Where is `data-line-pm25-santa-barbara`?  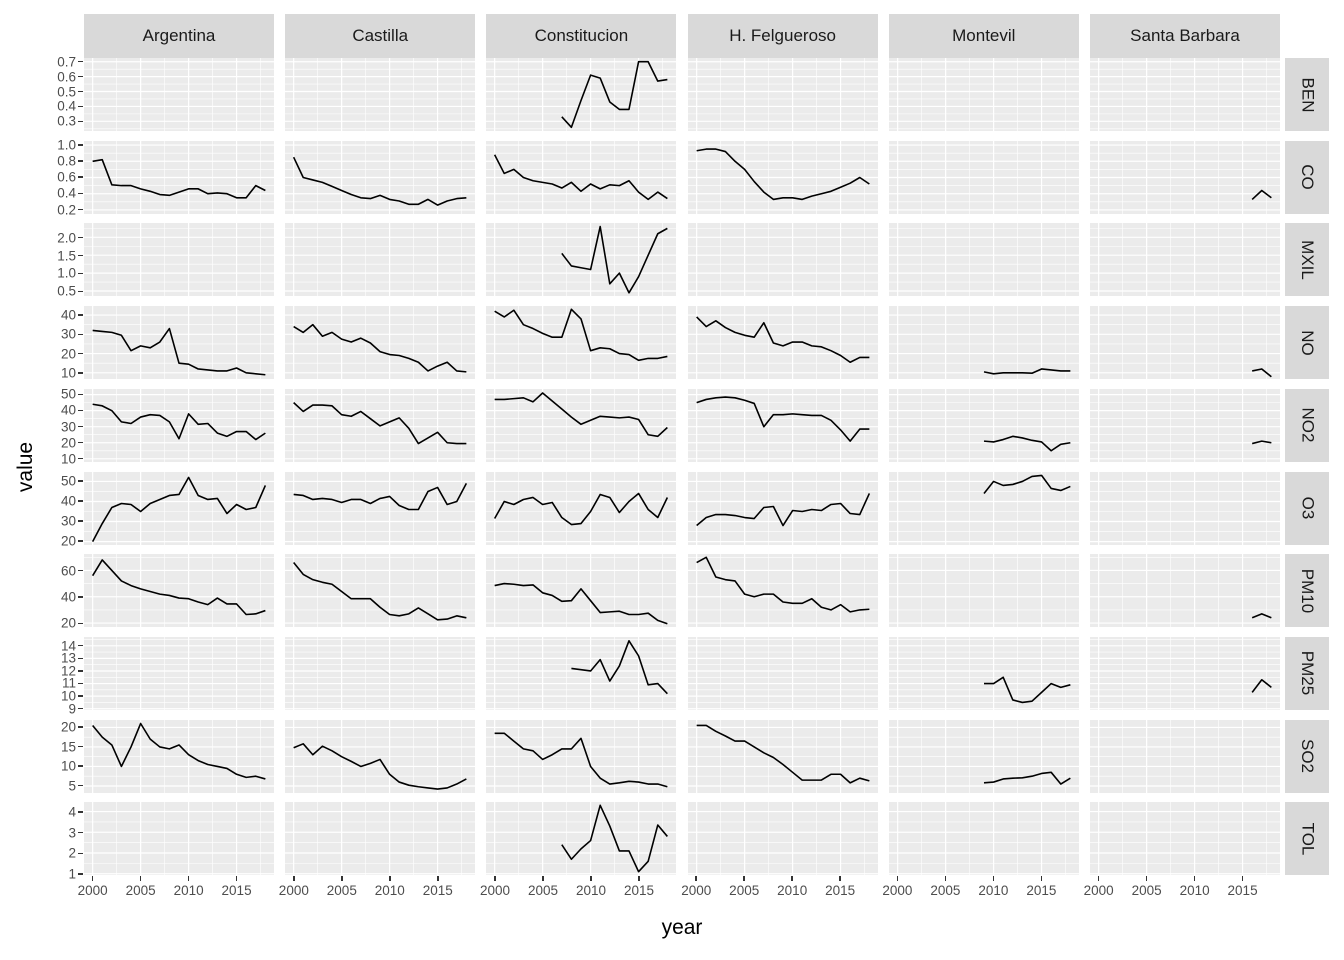
data-line-pm25-santa-barbara is located at coordinates (1261, 685).